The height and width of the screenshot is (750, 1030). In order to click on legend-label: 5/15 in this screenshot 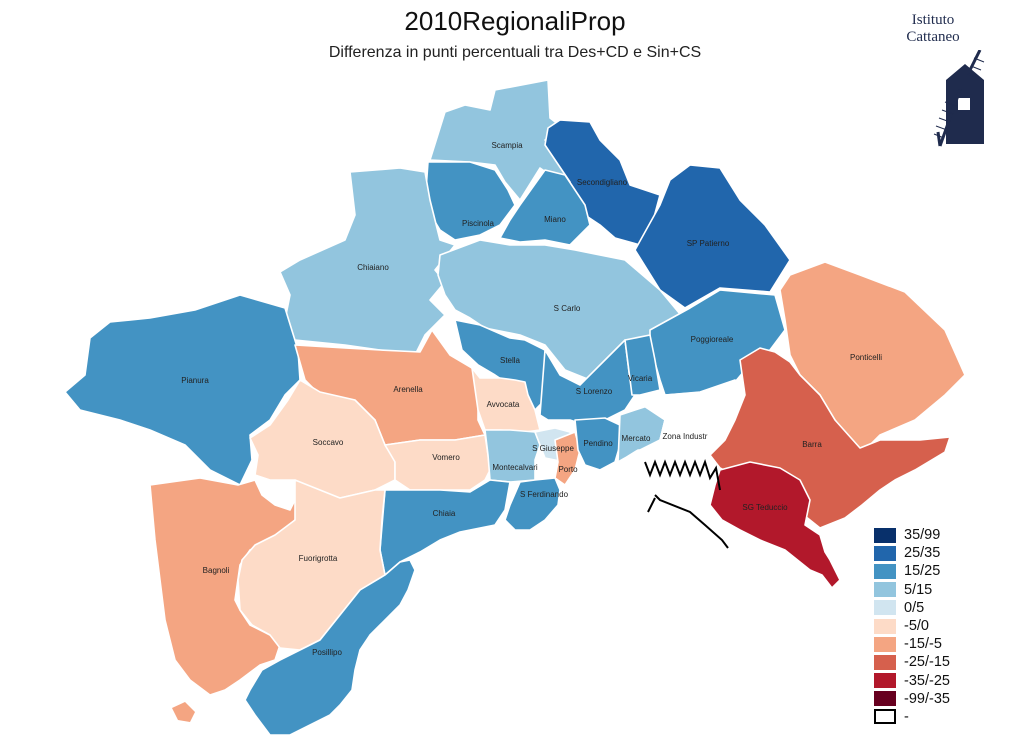, I will do `click(918, 589)`.